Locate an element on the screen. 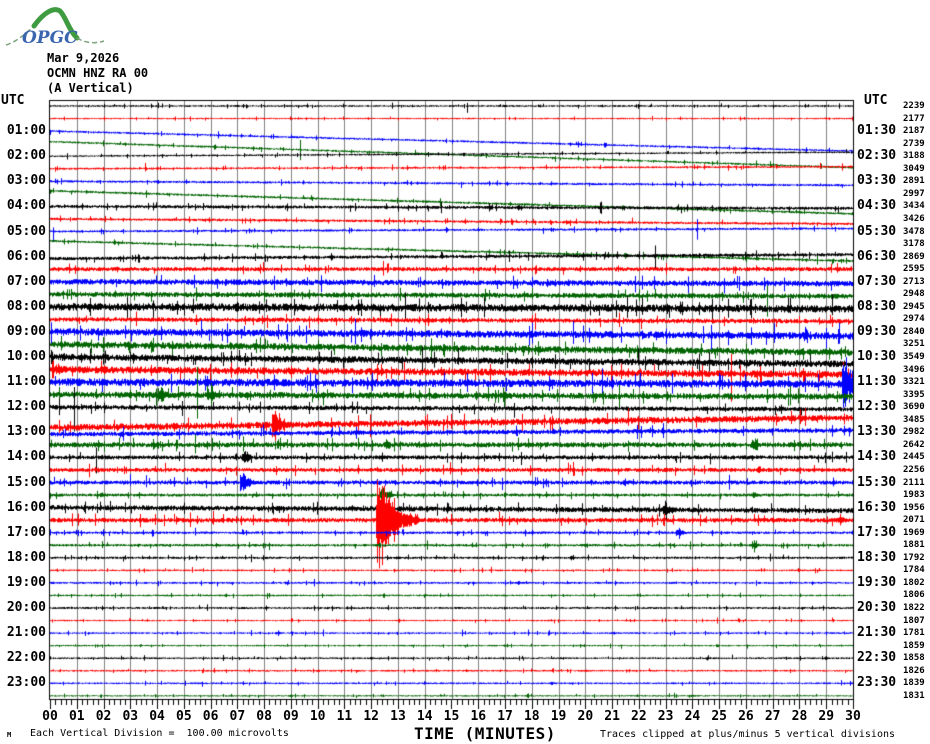 The width and height of the screenshot is (930, 744). left-hour-label: 23:00 is located at coordinates (26, 683).